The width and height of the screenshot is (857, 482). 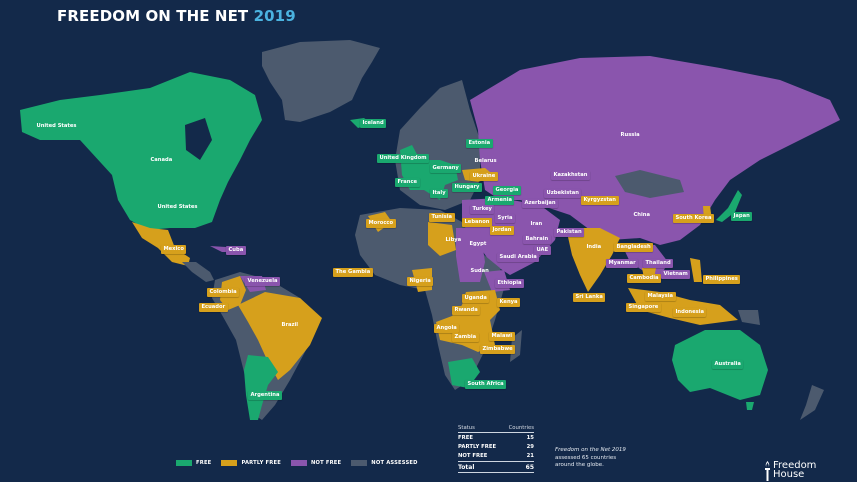 I want to click on label-kenya: Kenya, so click(x=509, y=302).